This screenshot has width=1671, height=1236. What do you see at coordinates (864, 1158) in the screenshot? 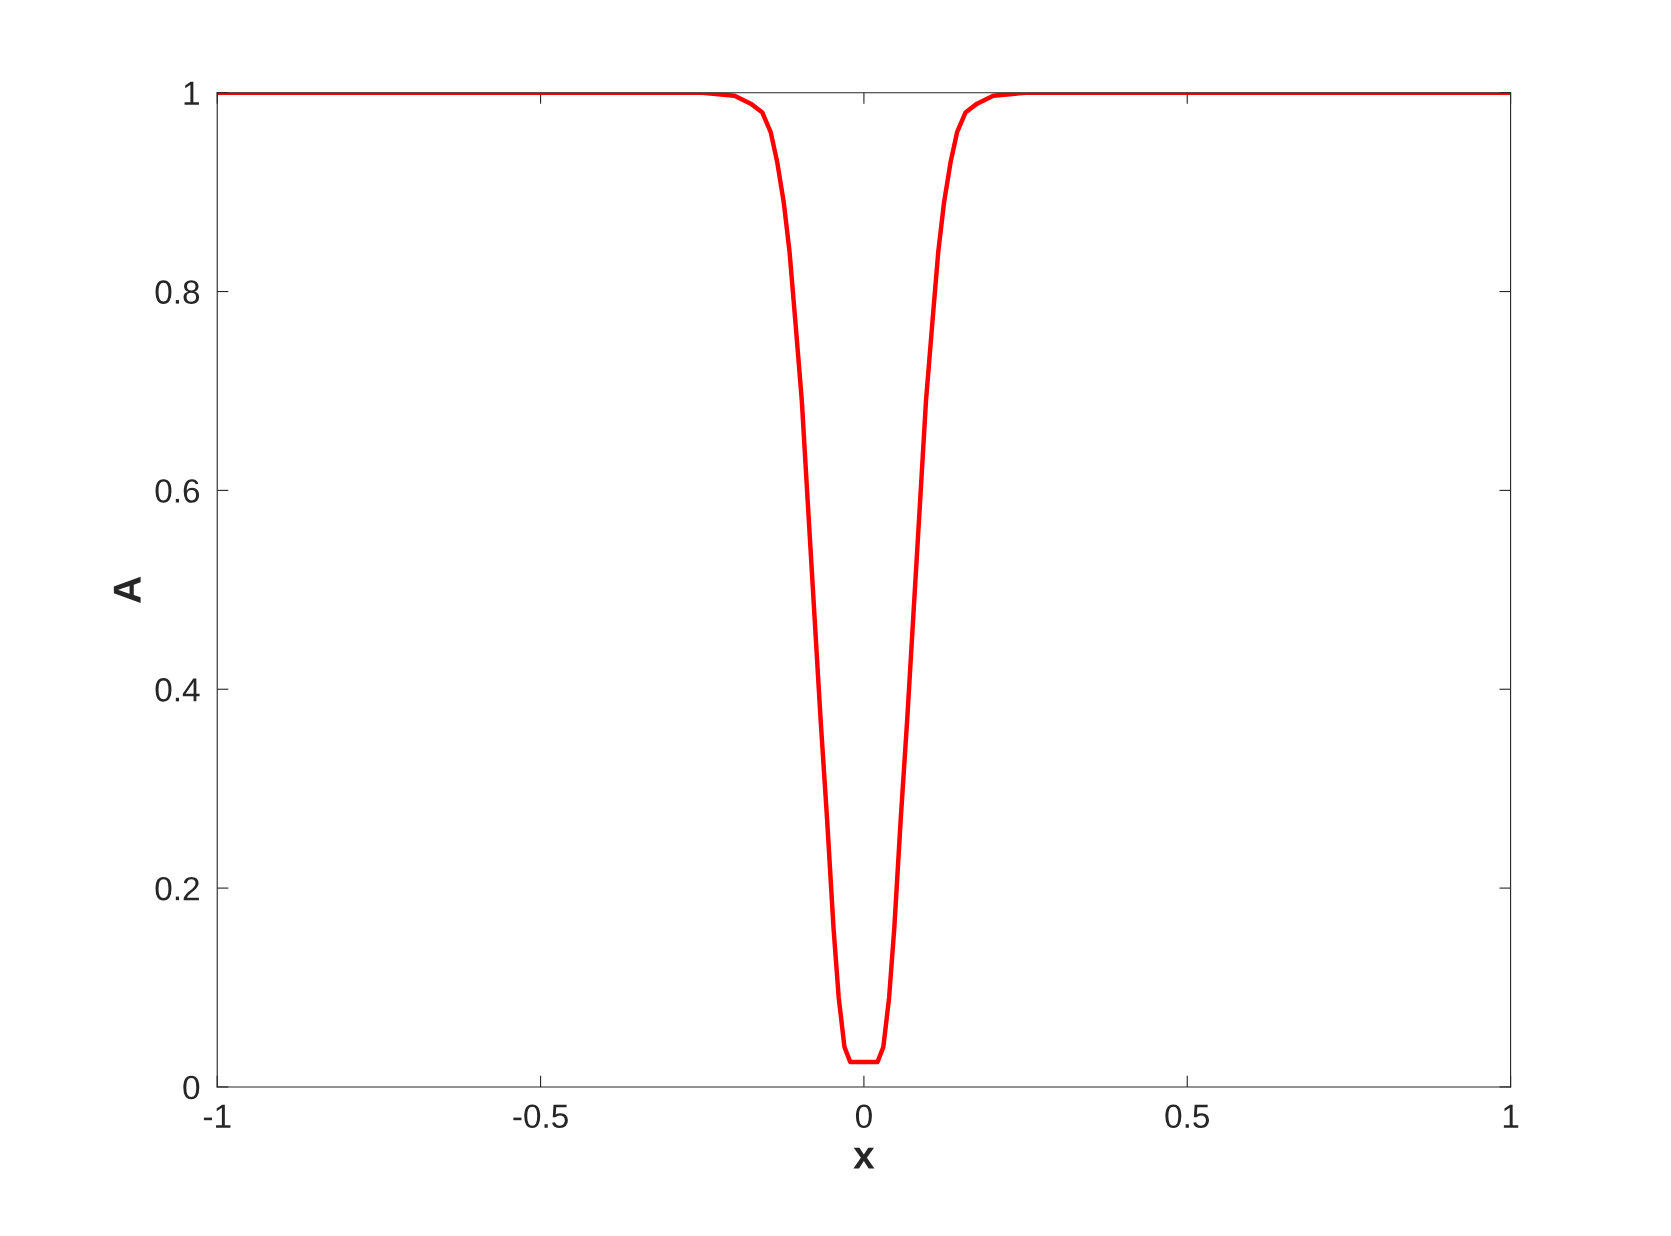
I see `x-axis-title: x` at bounding box center [864, 1158].